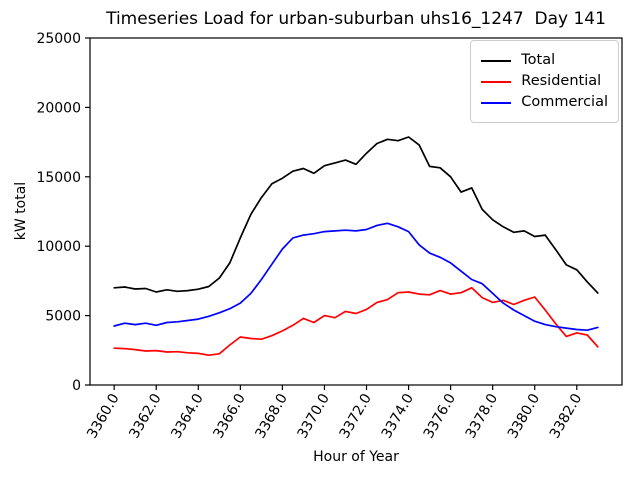 The height and width of the screenshot is (480, 640). I want to click on legend-item-residential: Residential, so click(544, 81).